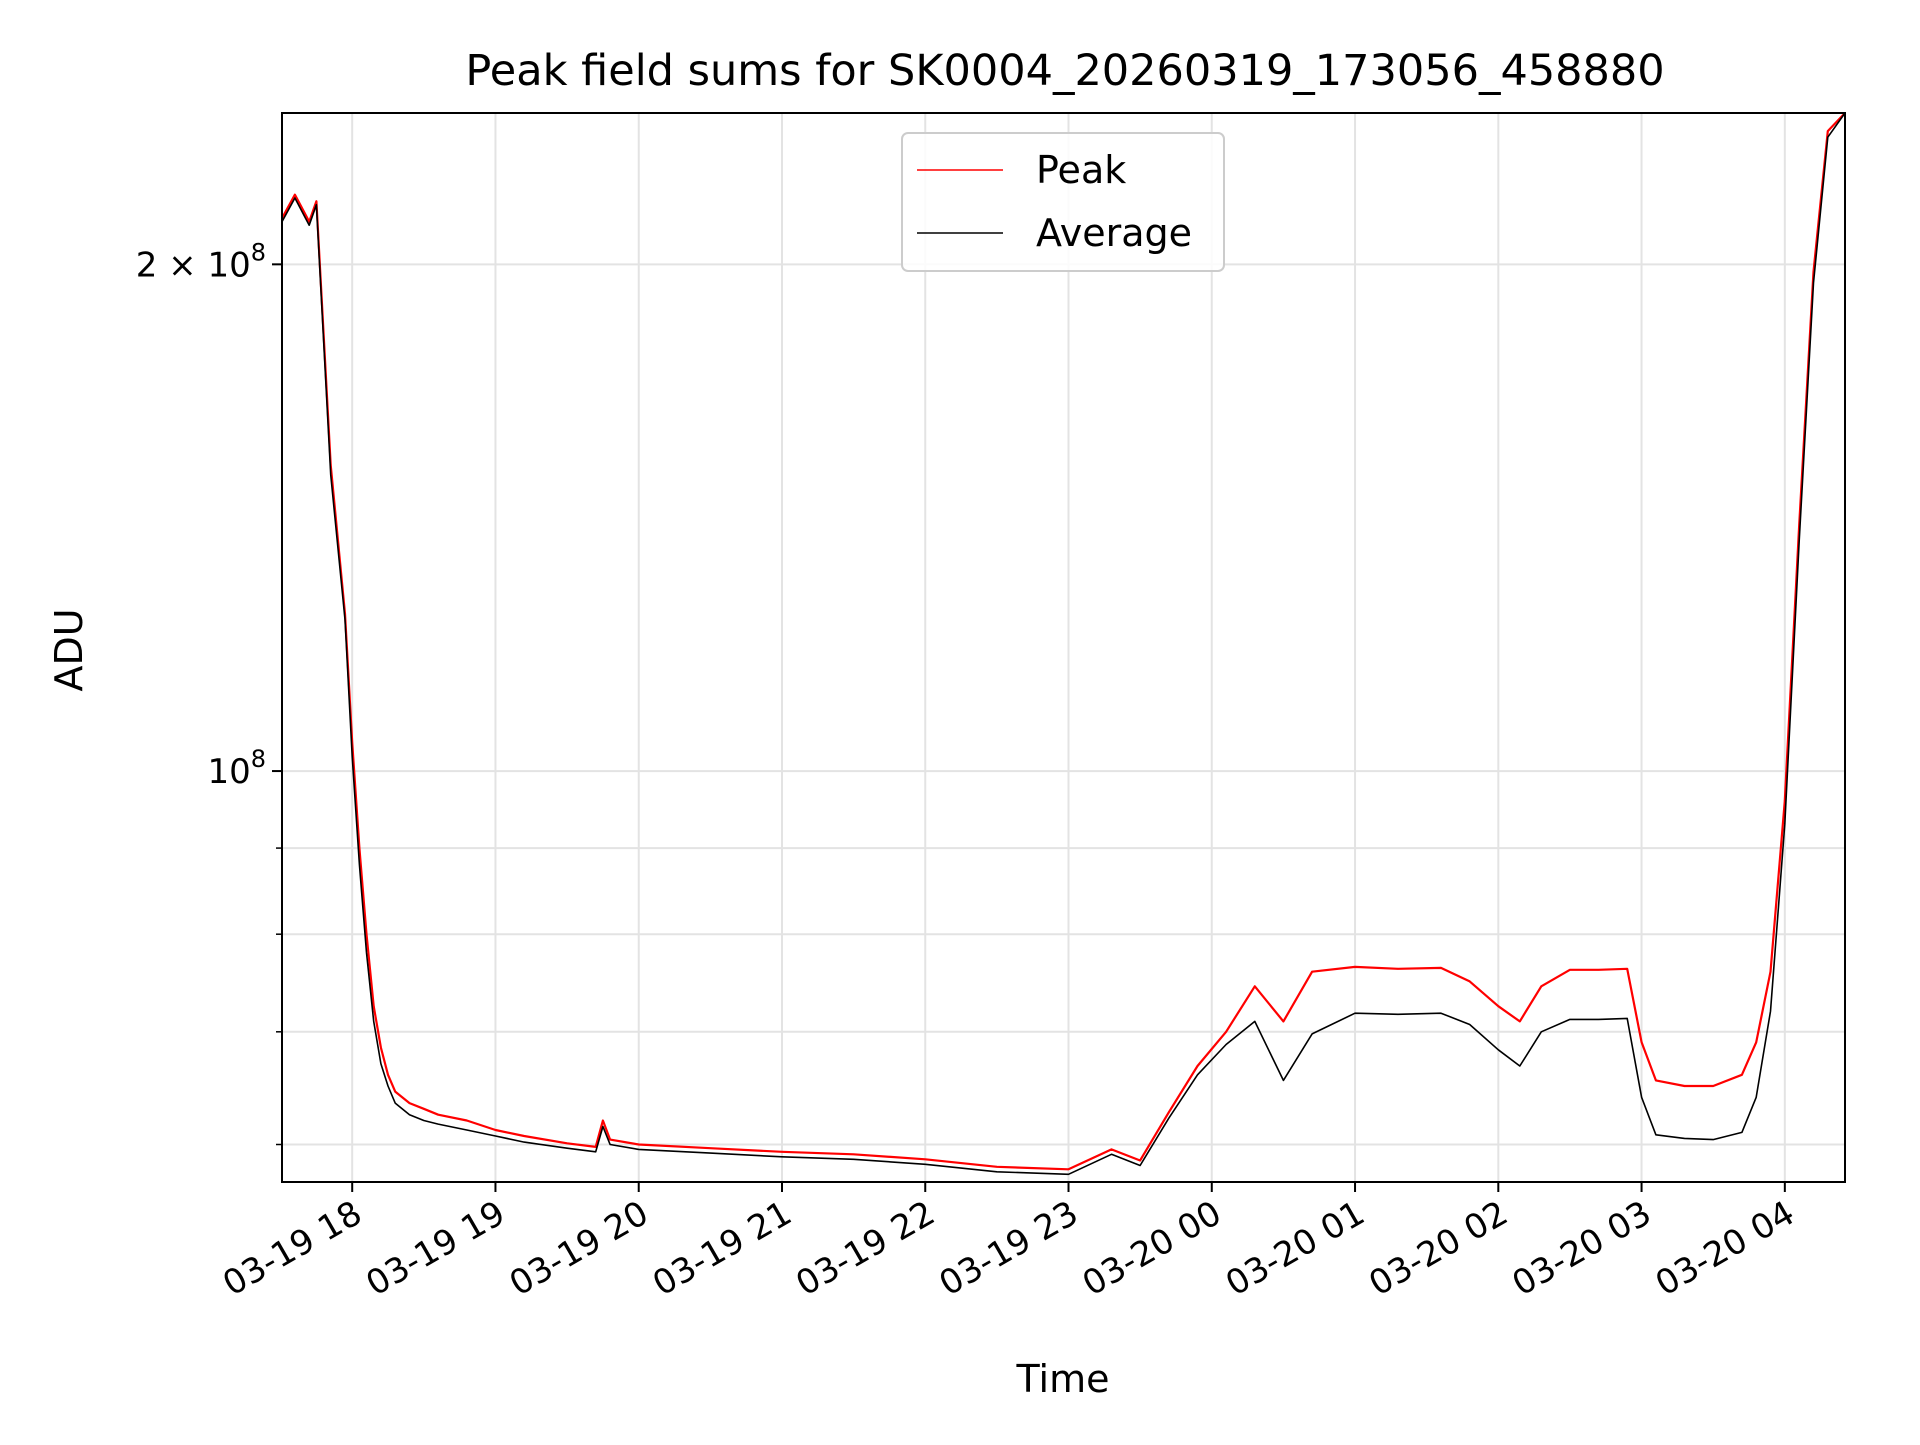  I want to click on legend-label-average: Average, so click(1114, 233).